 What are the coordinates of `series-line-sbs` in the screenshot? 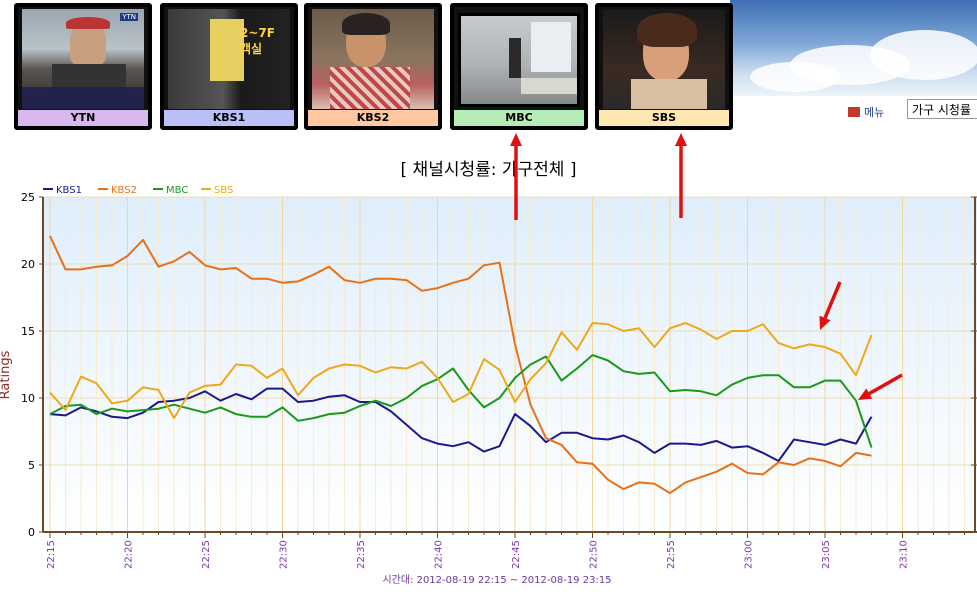 It's located at (461, 371).